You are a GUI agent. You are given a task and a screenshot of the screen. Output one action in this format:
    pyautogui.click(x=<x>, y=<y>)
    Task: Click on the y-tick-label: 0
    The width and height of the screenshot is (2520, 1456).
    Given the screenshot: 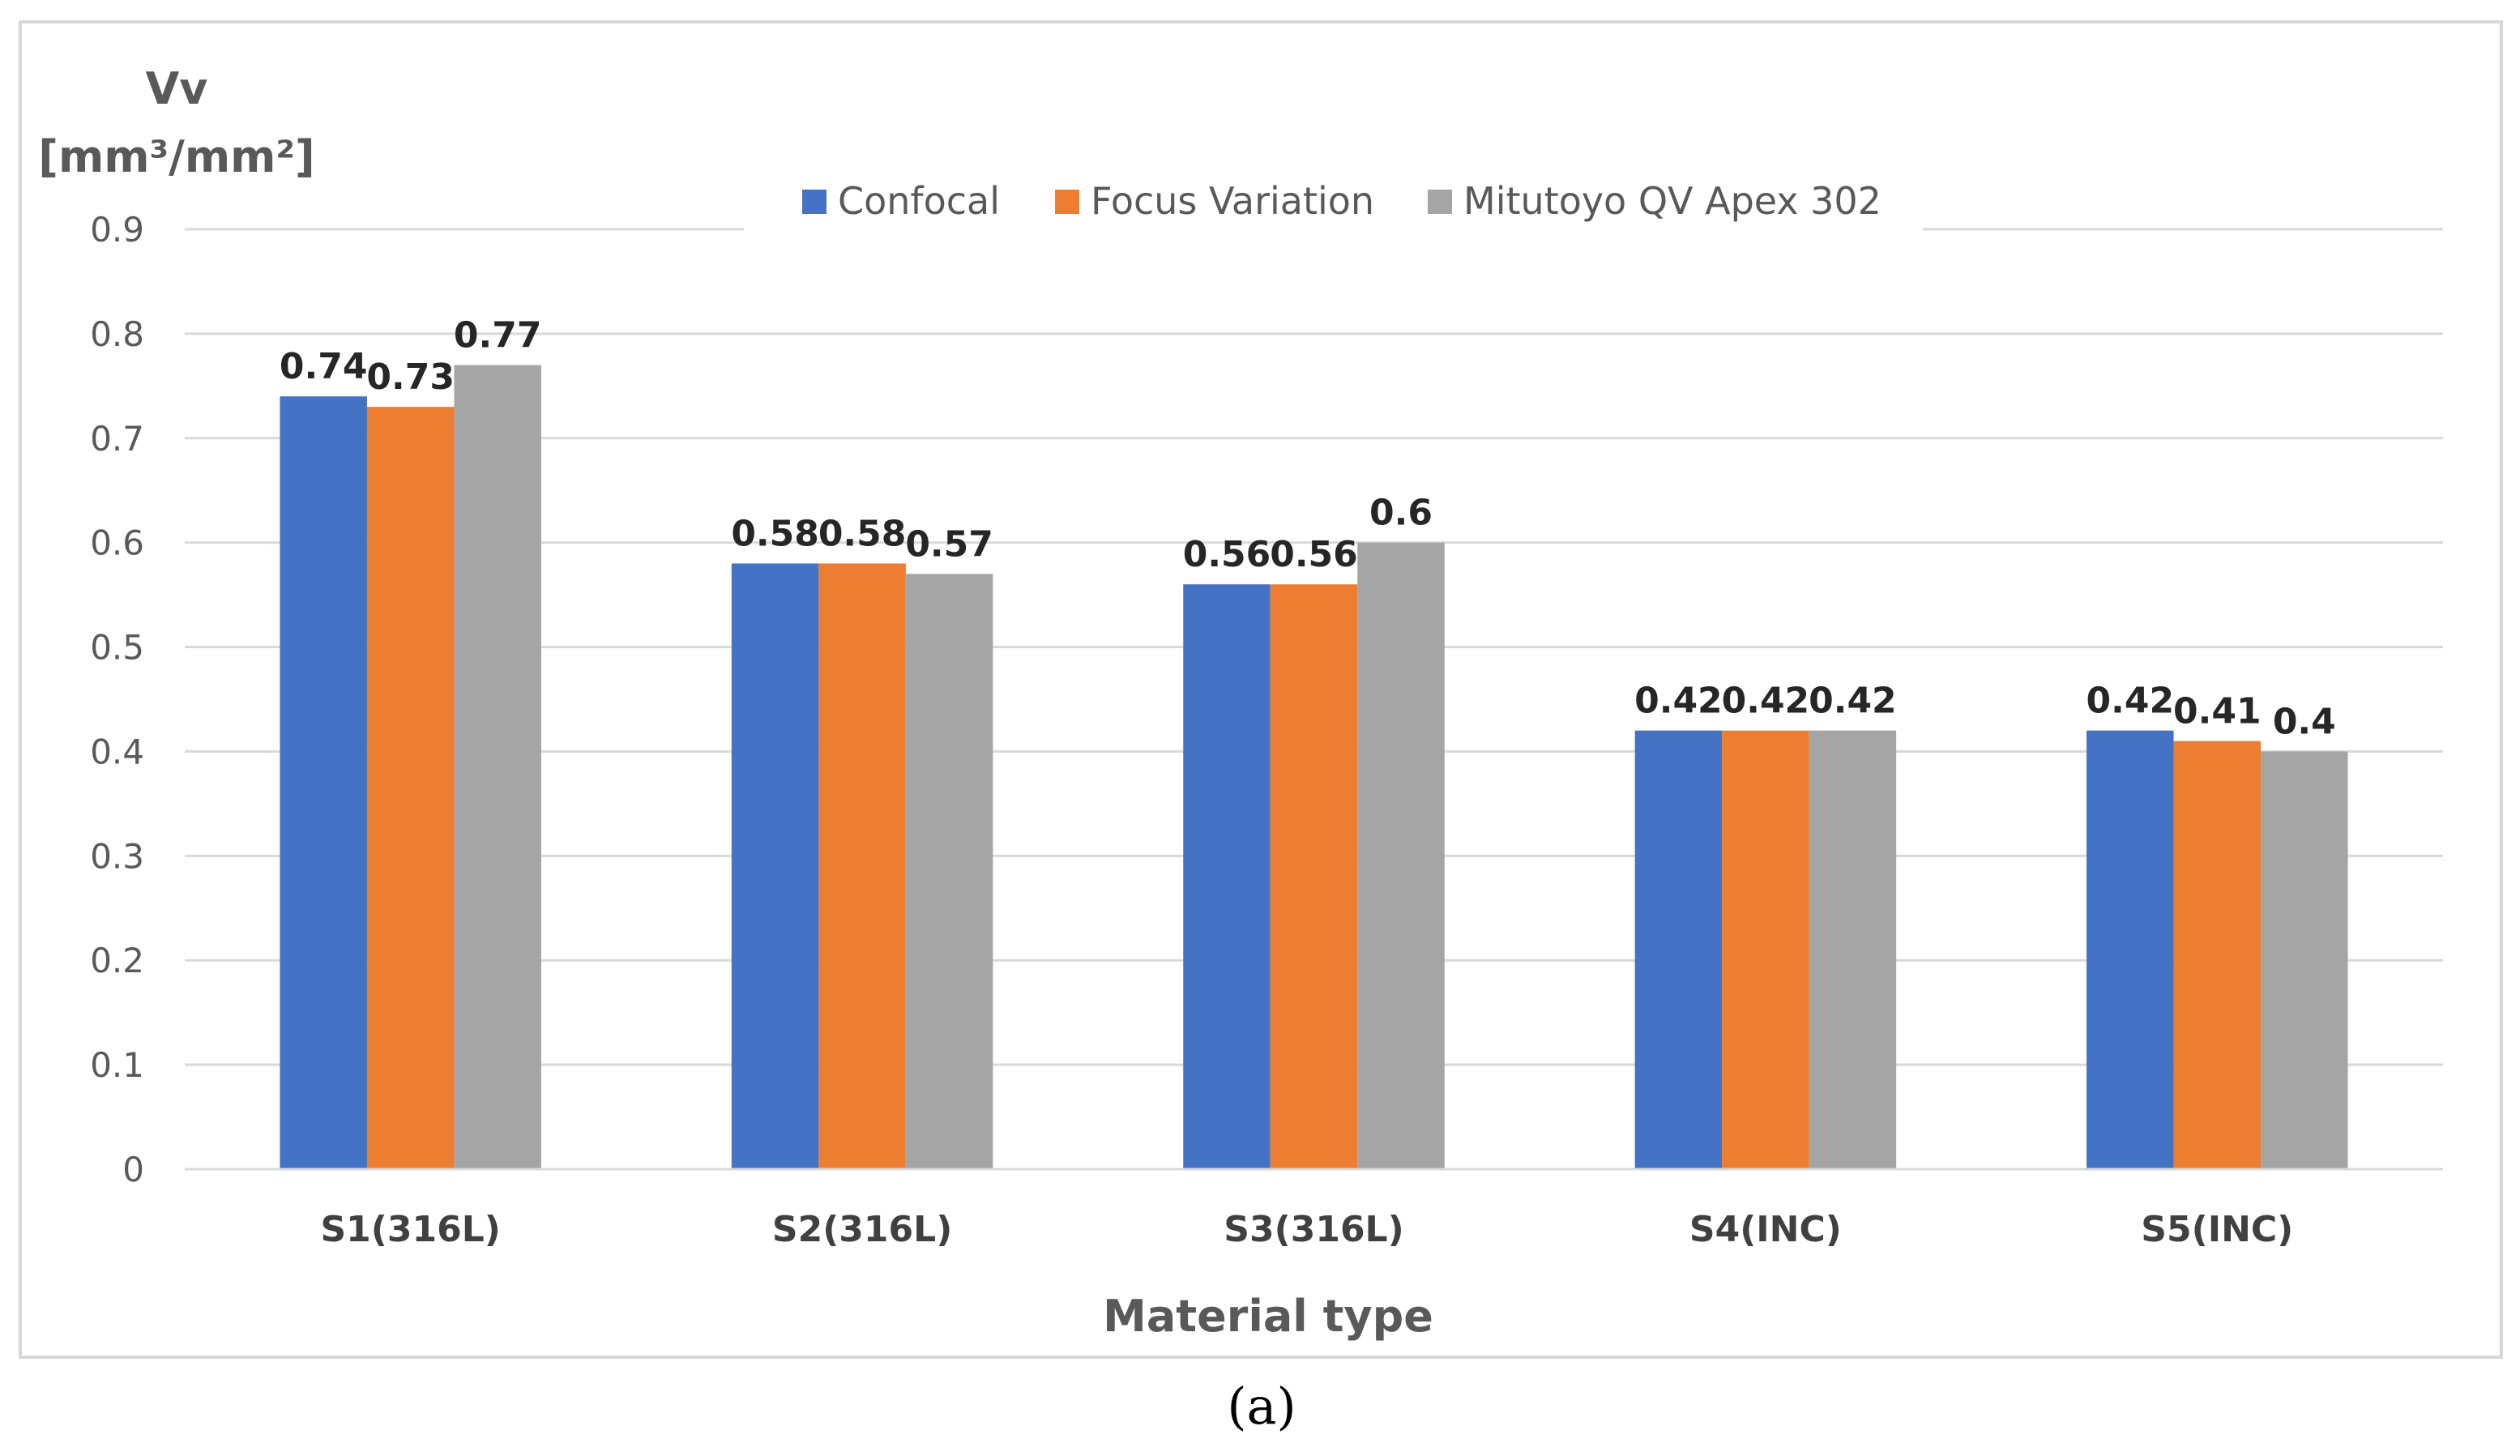 What is the action you would take?
    pyautogui.click(x=133, y=1170)
    